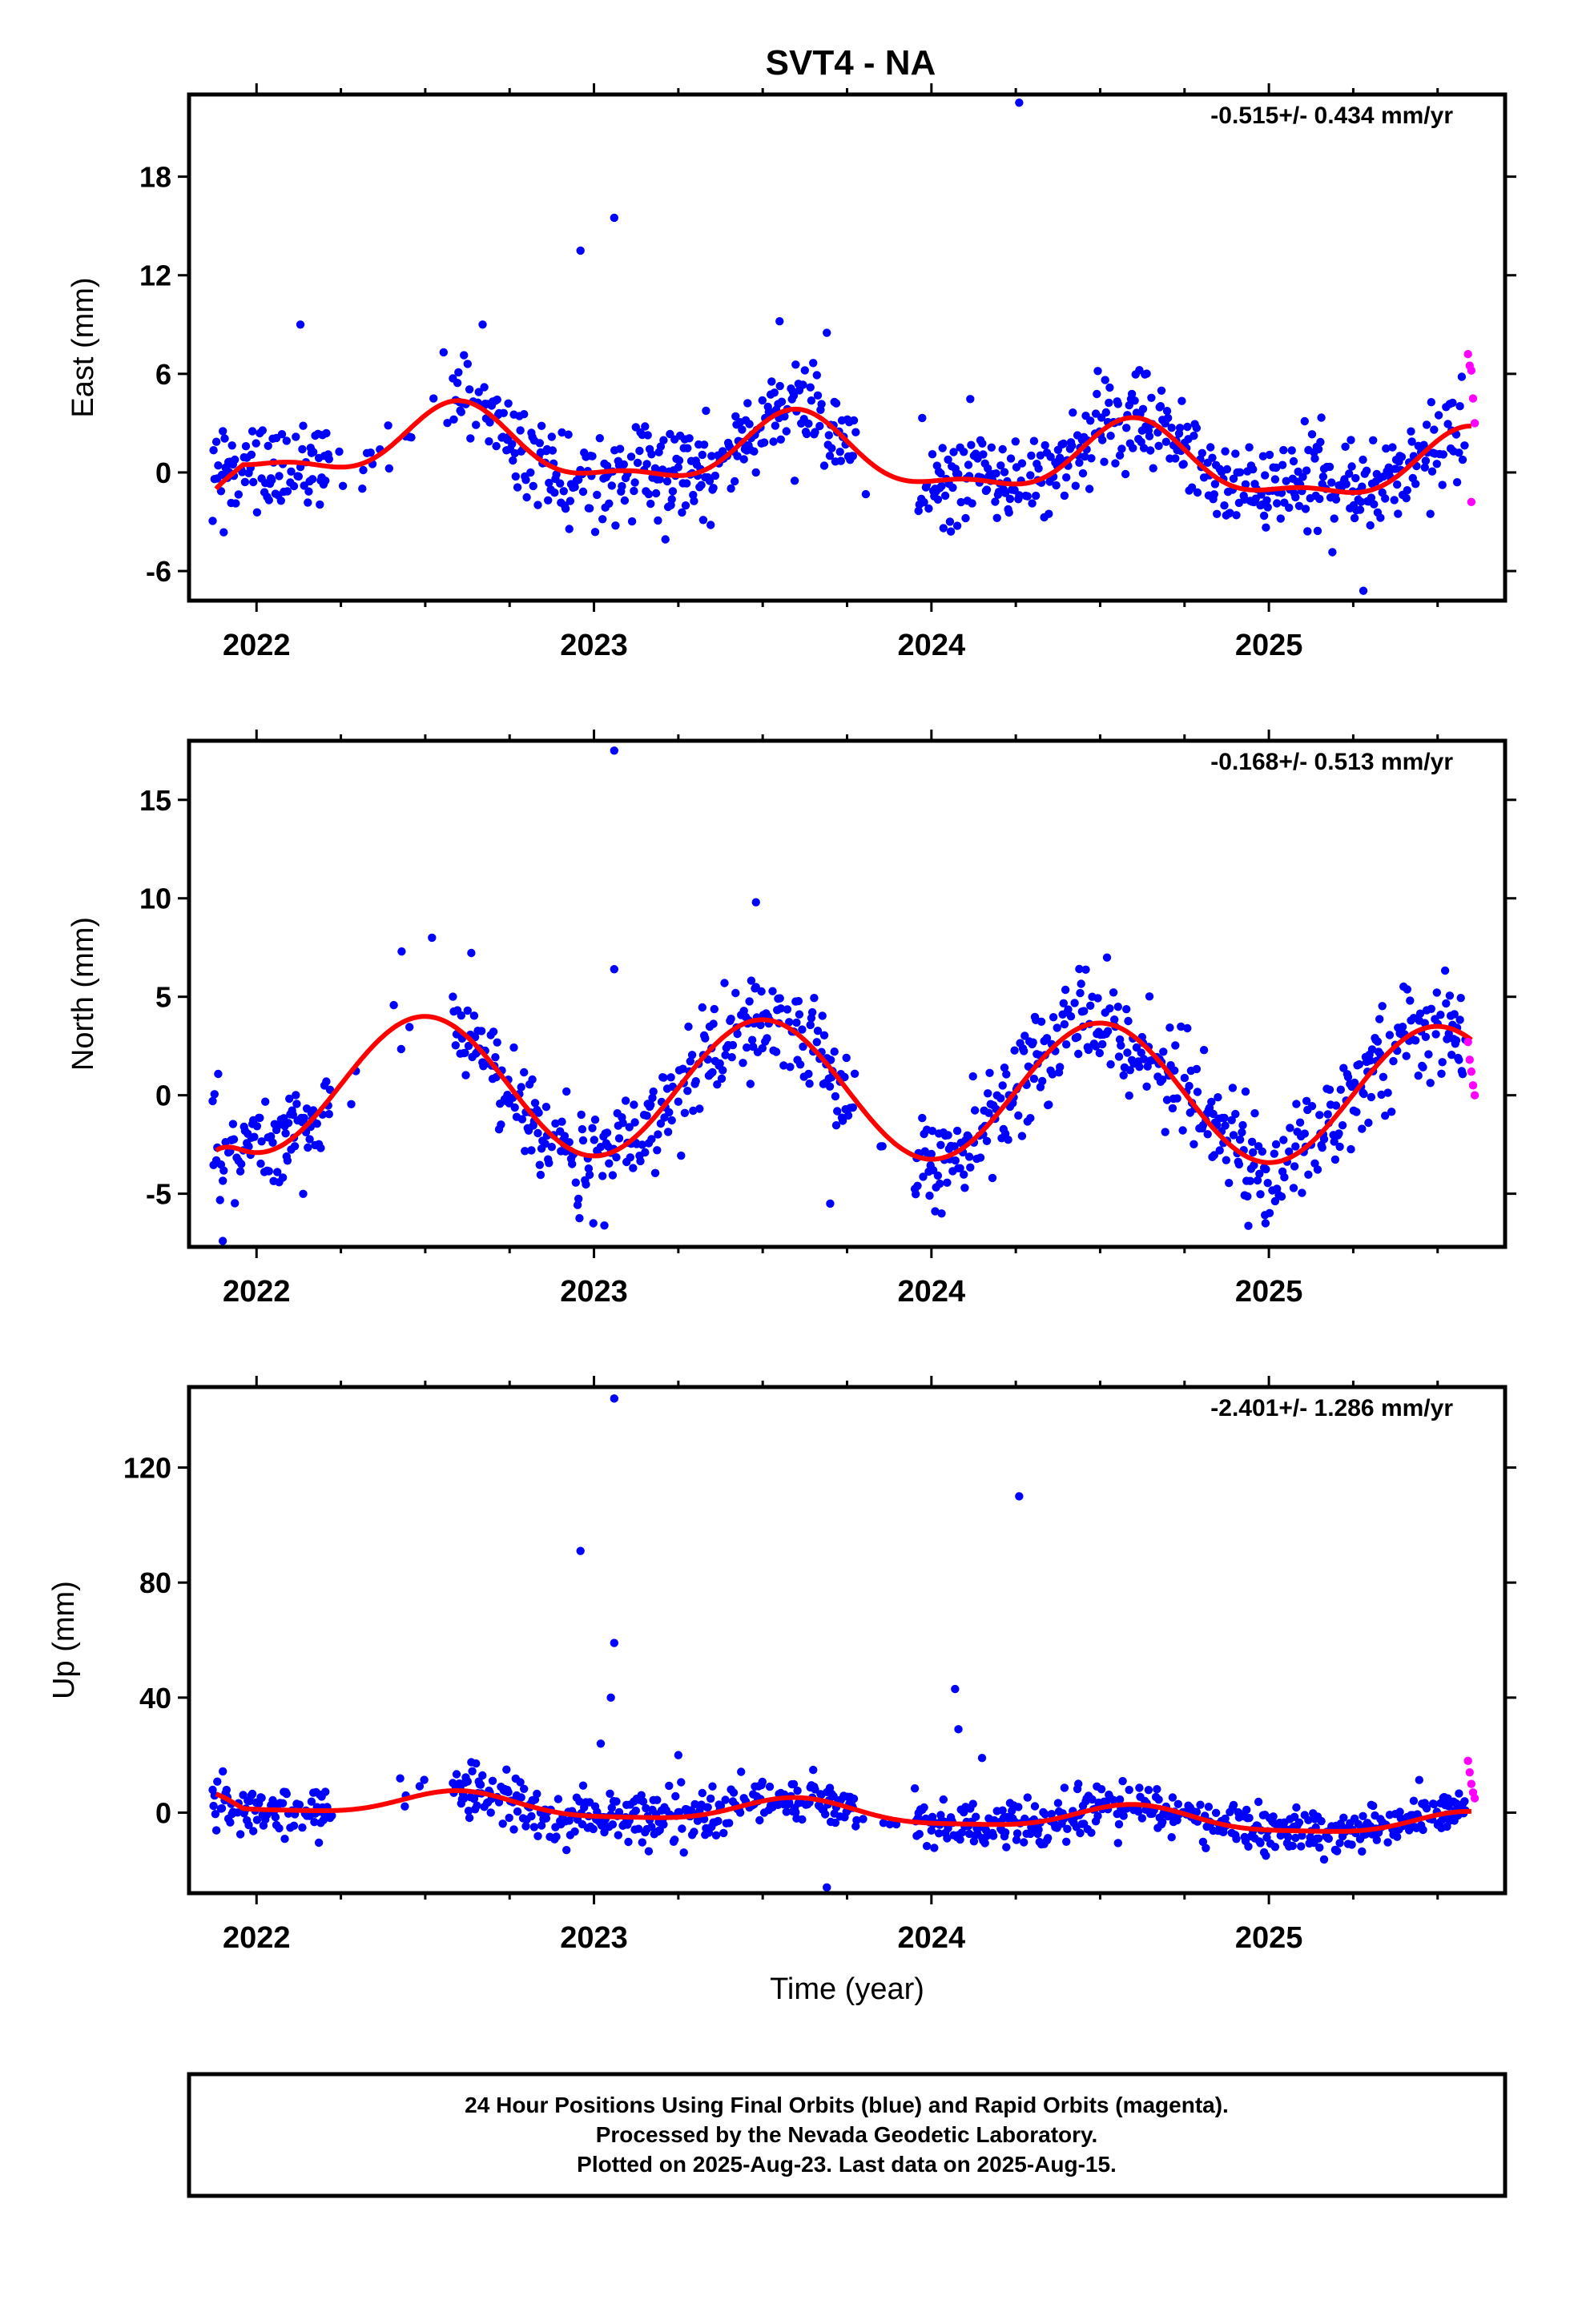  I want to click on y-tick-label: 10, so click(155, 899).